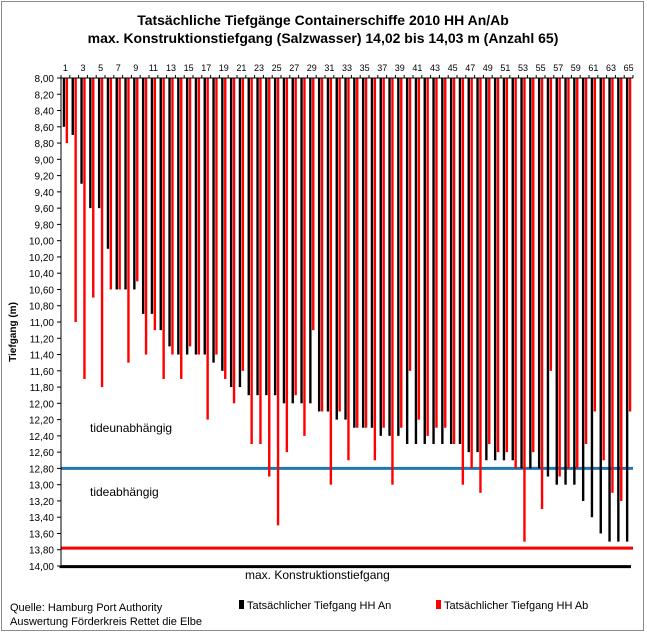  What do you see at coordinates (100, 68) in the screenshot?
I see `x-tick-label: 5` at bounding box center [100, 68].